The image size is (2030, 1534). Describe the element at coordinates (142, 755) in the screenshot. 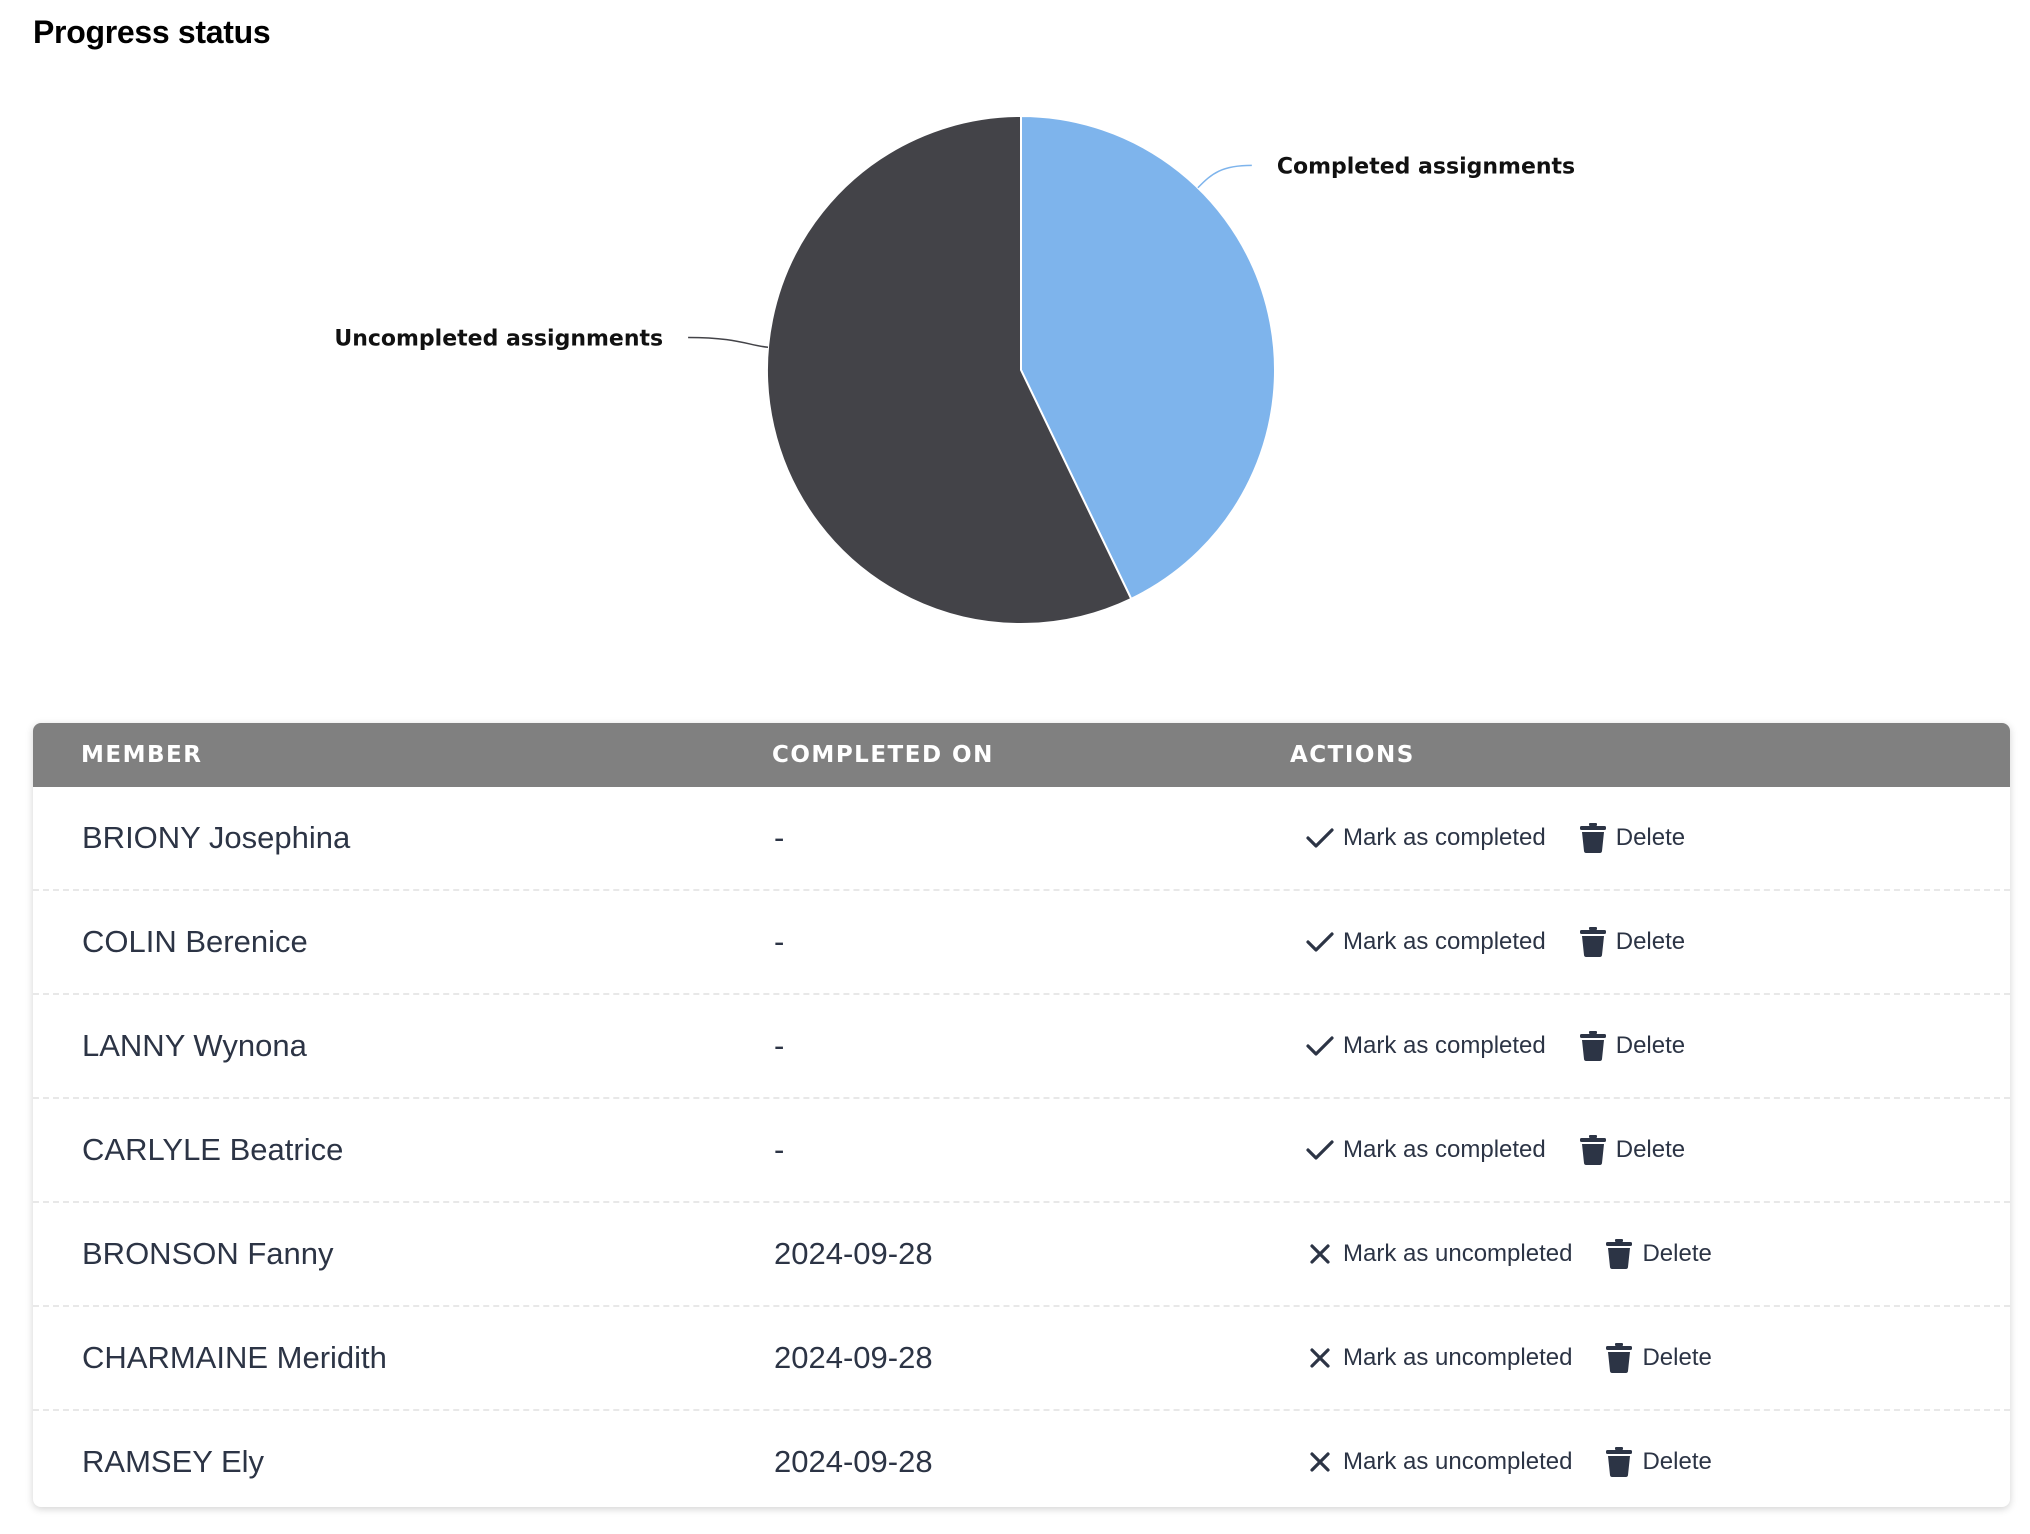

I see `header-member: MEMBER` at that location.